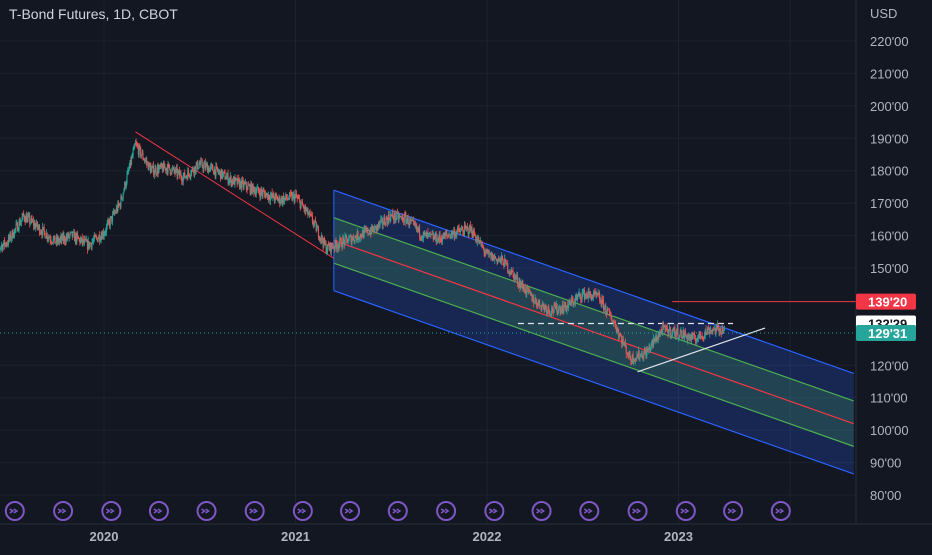 This screenshot has width=932, height=555. Describe the element at coordinates (391, 536) in the screenshot. I see `time-axis: 2020 2021 2022 2023` at that location.